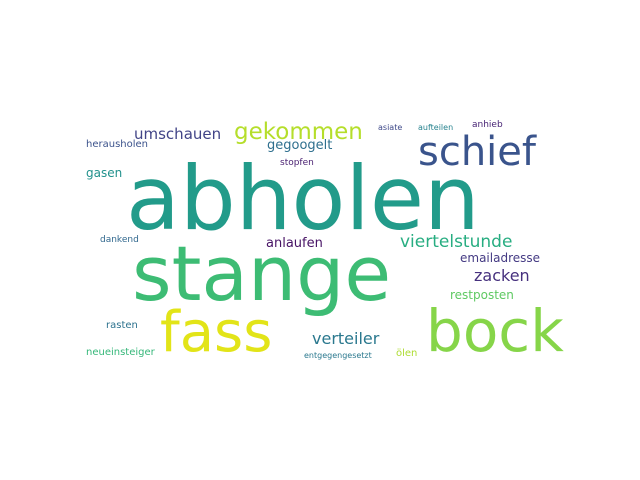 This screenshot has width=640, height=480. What do you see at coordinates (487, 125) in the screenshot?
I see `word-anhieb: anhieb` at bounding box center [487, 125].